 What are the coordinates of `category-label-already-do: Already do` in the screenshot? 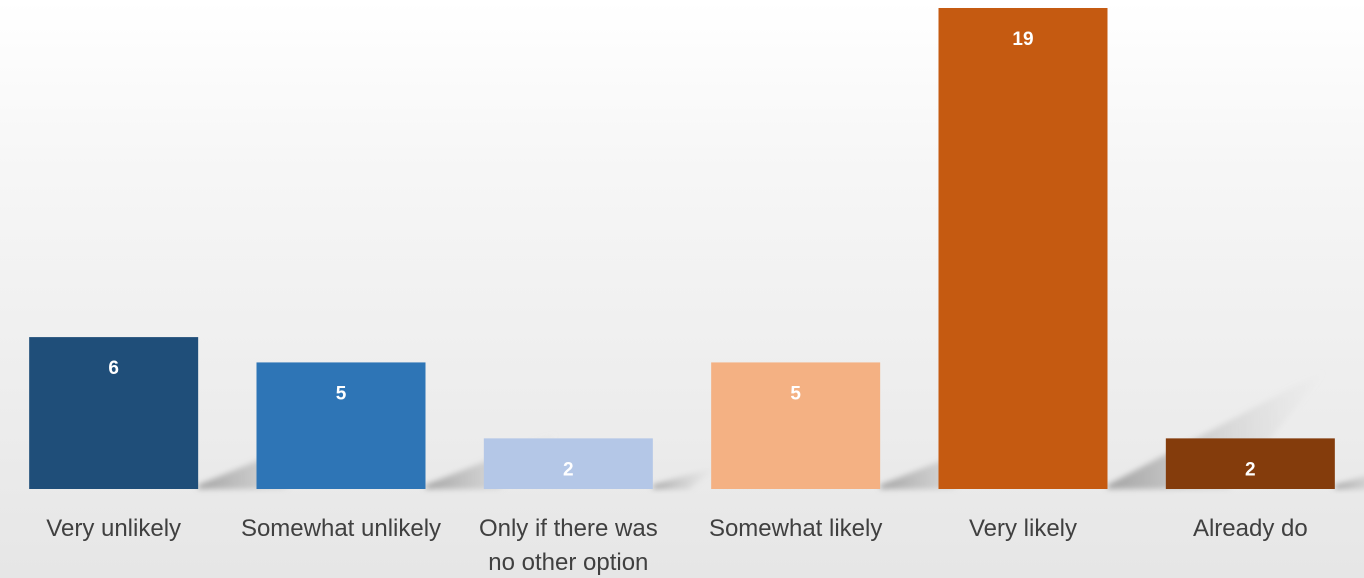 It's located at (1250, 528).